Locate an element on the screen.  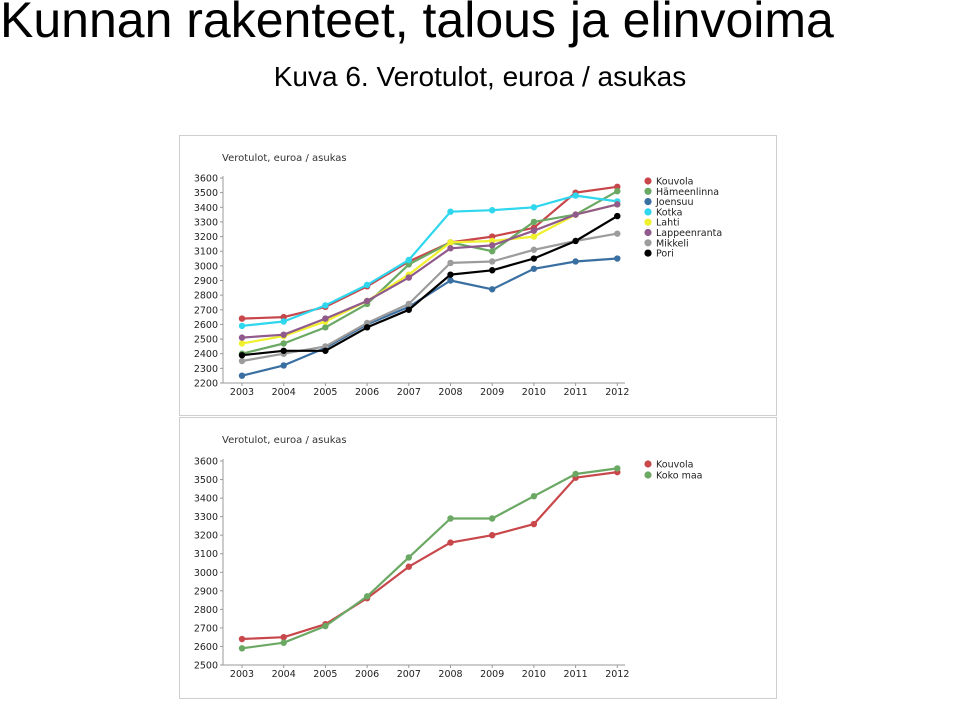
c0-series-line-hameenlinna is located at coordinates (429, 272).